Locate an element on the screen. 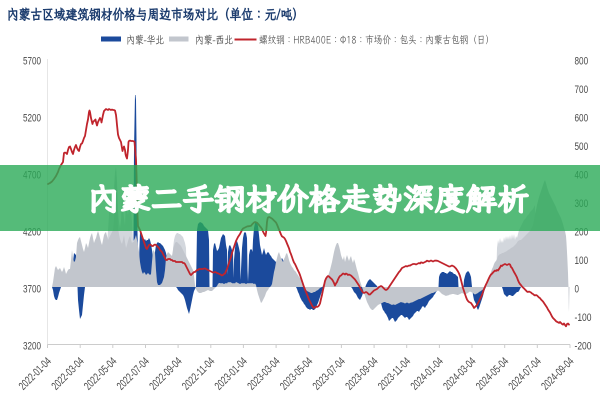 This screenshot has width=600, height=400. svg-text: 5200 is located at coordinates (32, 119).